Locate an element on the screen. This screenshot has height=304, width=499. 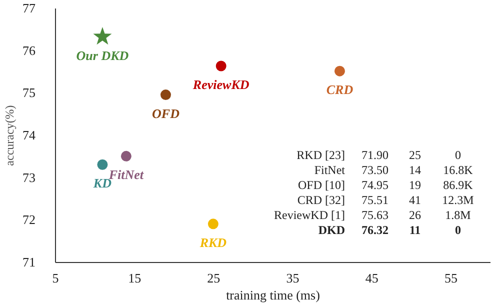
x-tick-label: 15 is located at coordinates (135, 278).